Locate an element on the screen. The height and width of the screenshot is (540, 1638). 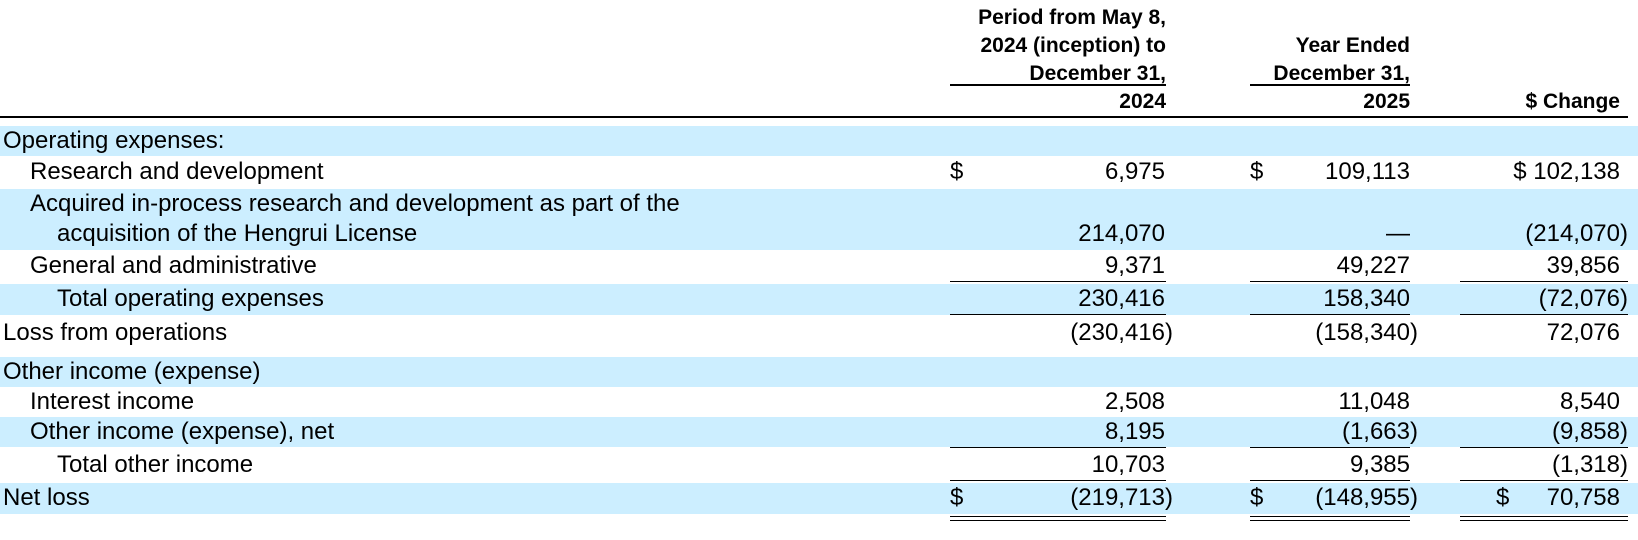
header-rule is located at coordinates (814, 117).